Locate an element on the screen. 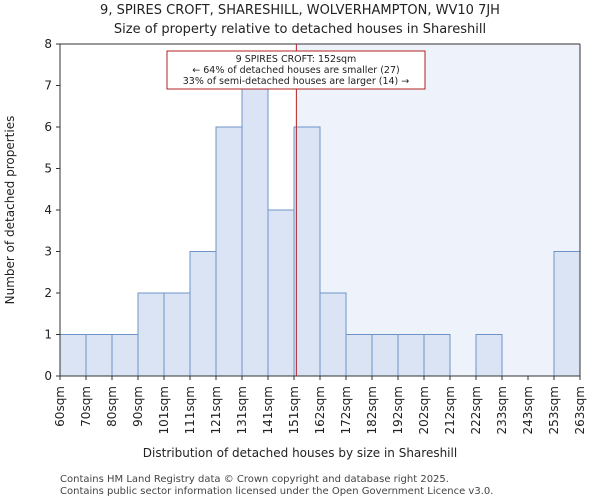 This screenshot has width=600, height=500. x-tick-label-70sqm: 70sqm is located at coordinates (86, 406).